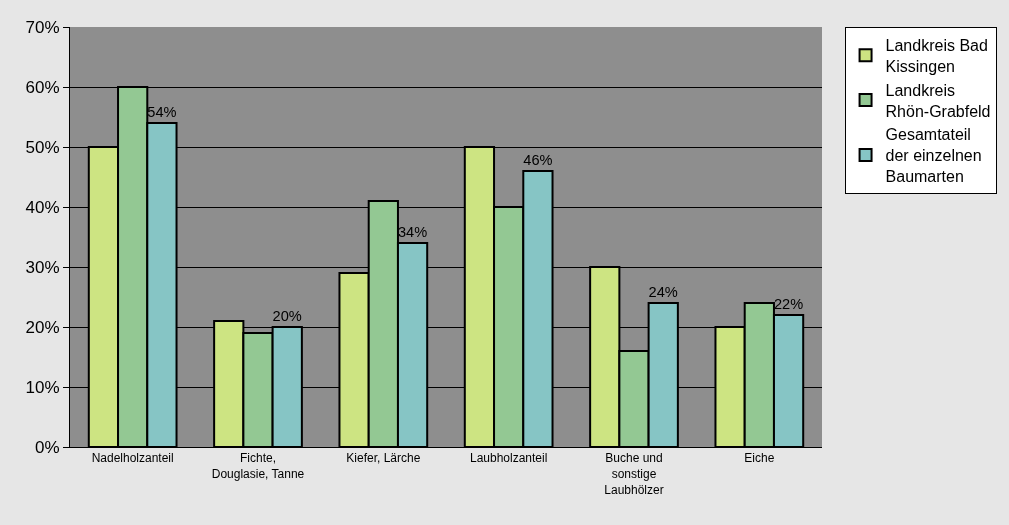 The width and height of the screenshot is (1009, 525). I want to click on data-label: 20%, so click(287, 316).